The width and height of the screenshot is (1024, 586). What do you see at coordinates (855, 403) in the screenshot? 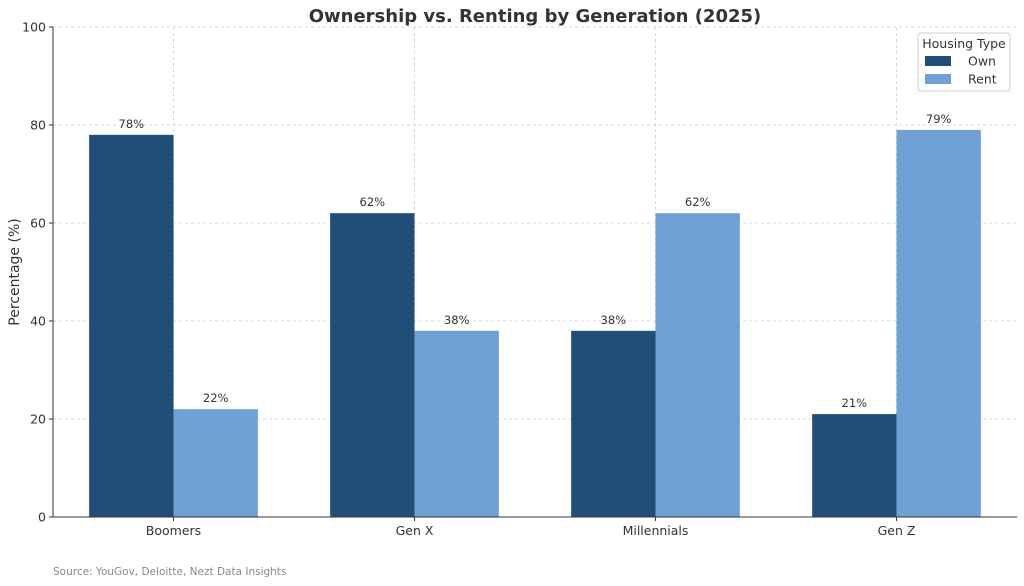
I see `bar-value-label: 21%` at bounding box center [855, 403].